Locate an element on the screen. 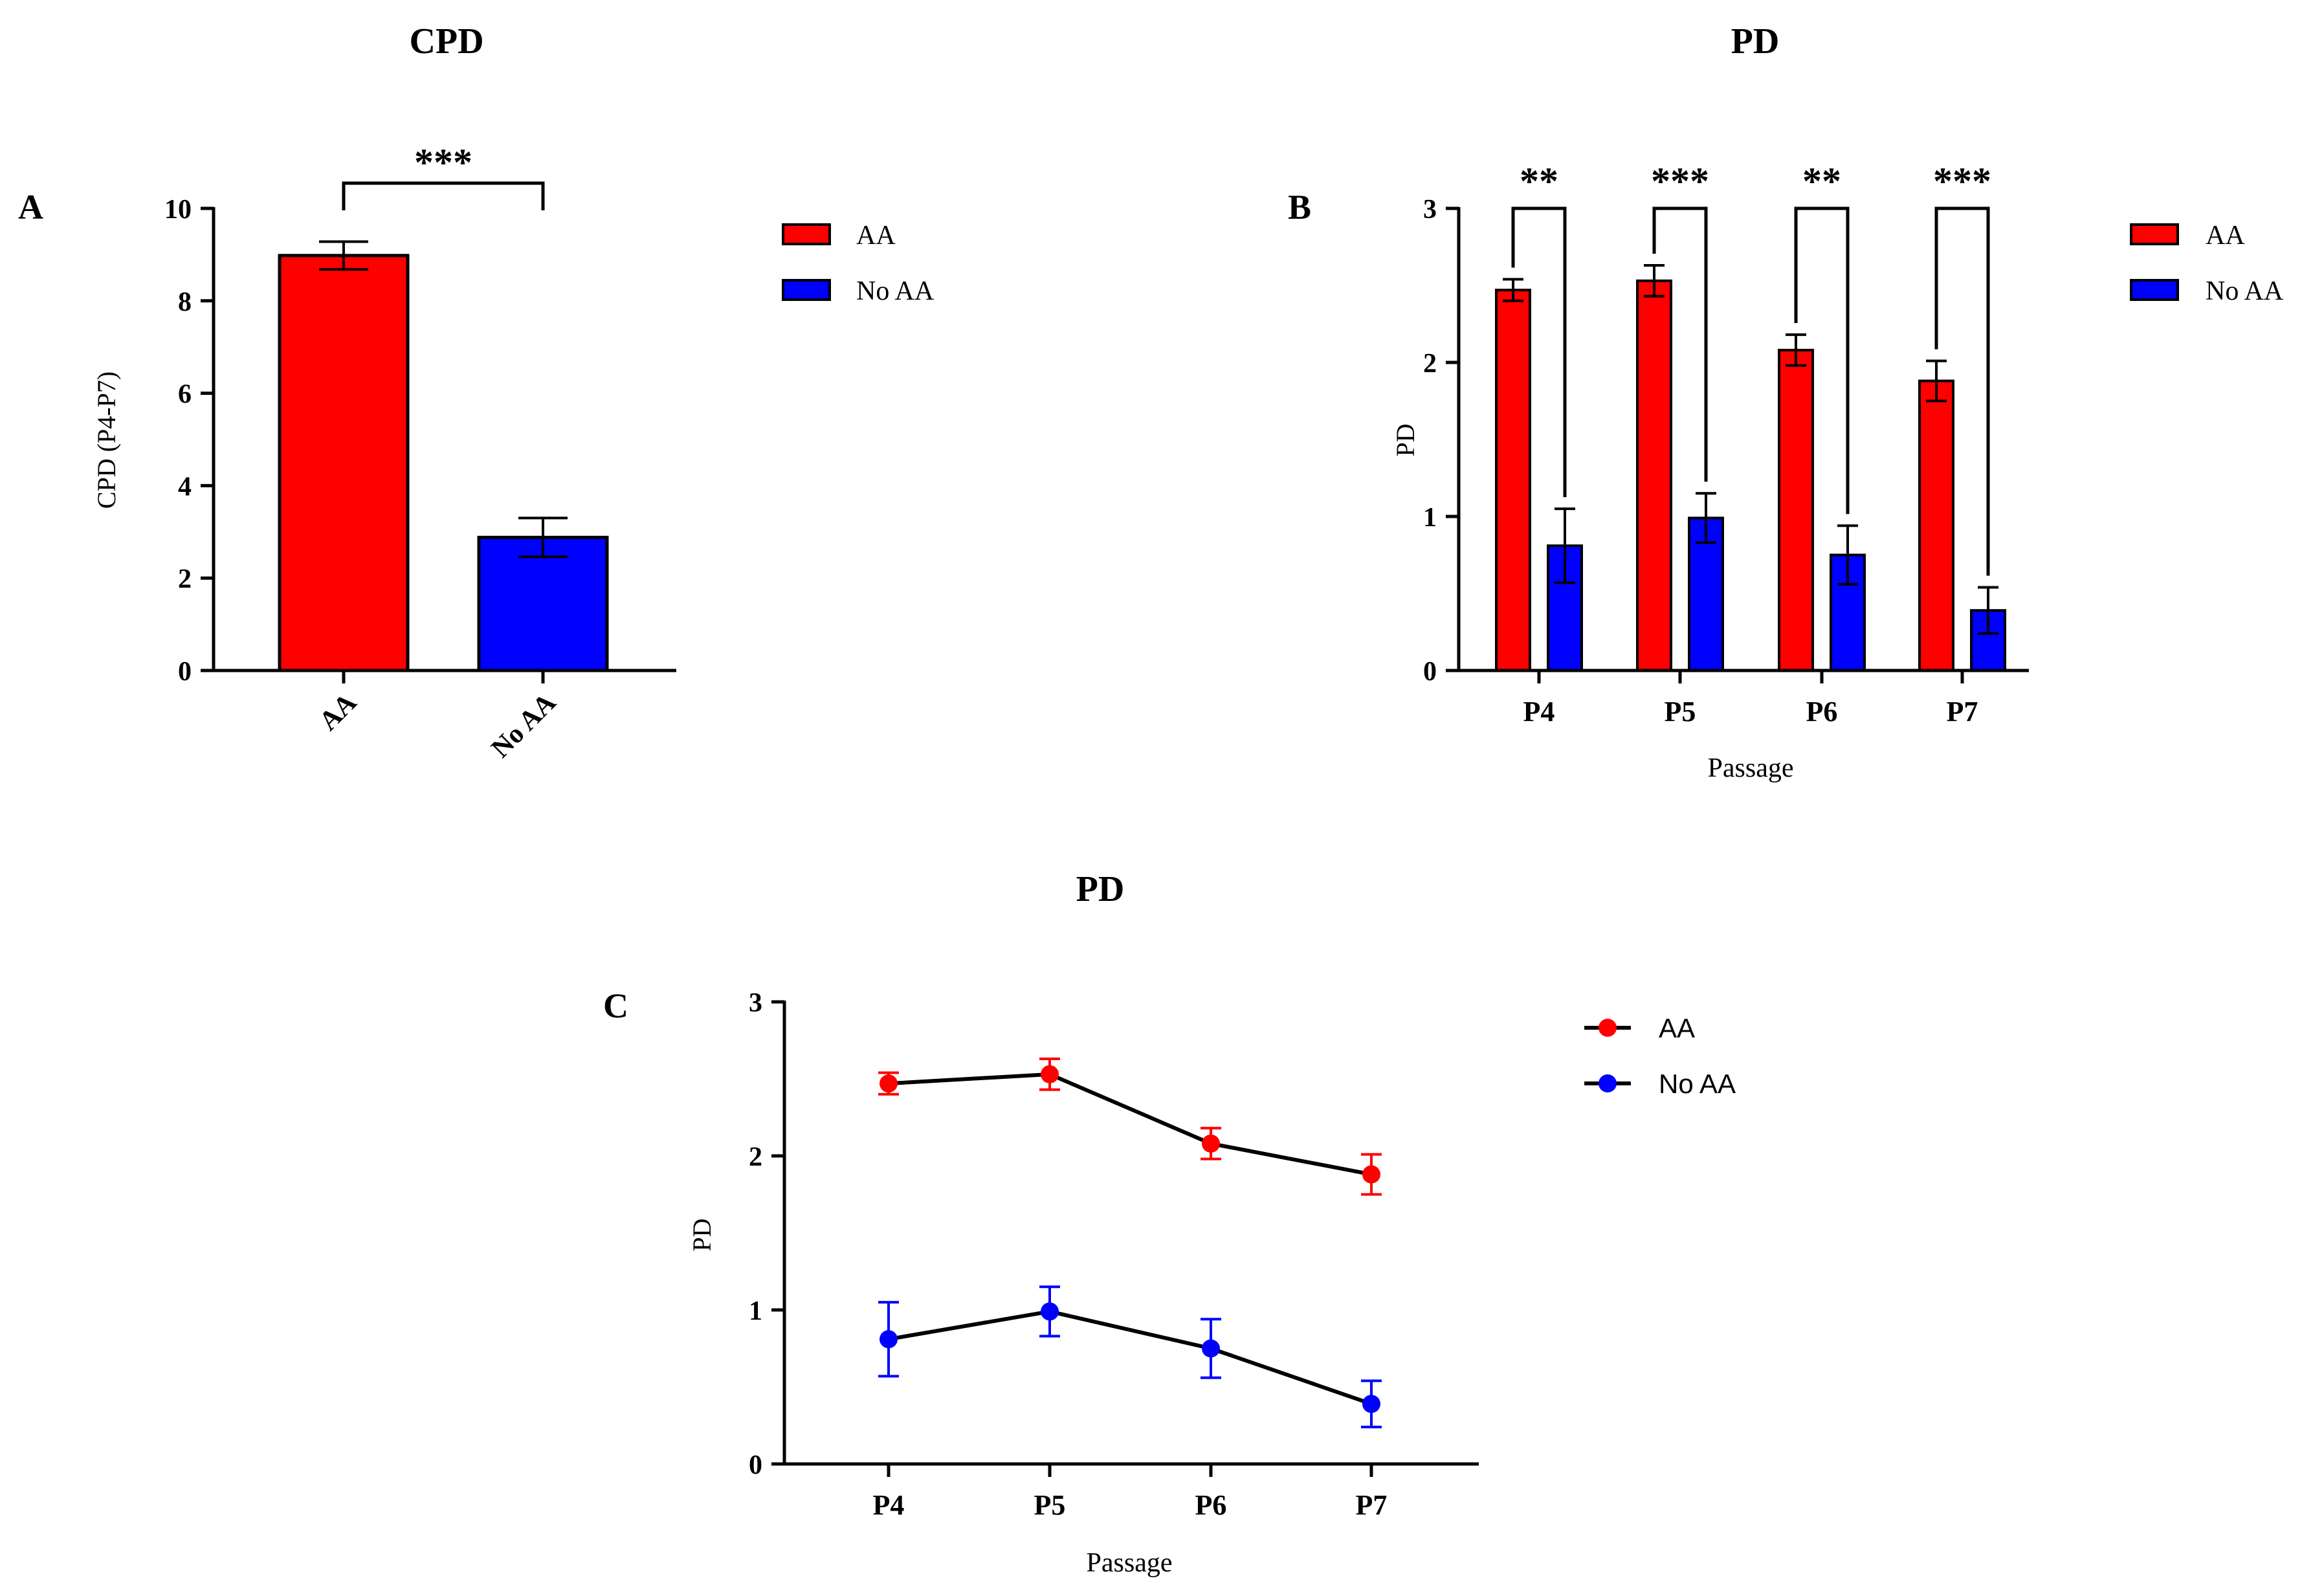  panel-c-y-tick-label: 1 is located at coordinates (755, 1311).